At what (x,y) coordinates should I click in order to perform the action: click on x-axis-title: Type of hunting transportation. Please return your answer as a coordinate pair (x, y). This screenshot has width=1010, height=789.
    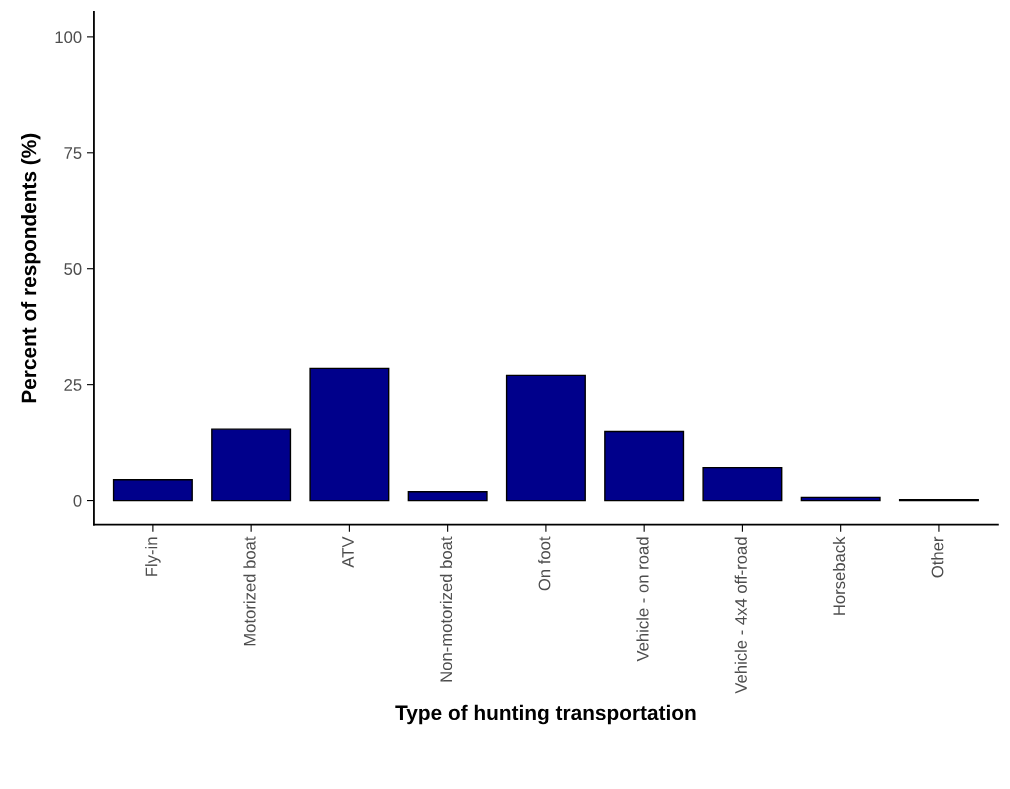
    Looking at the image, I should click on (545, 714).